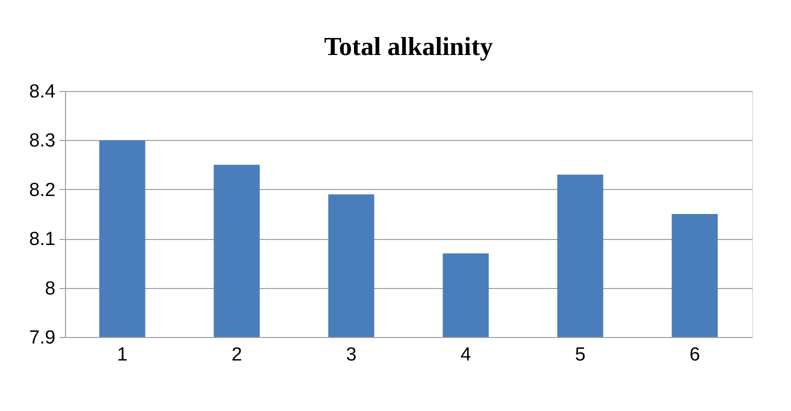 This screenshot has height=411, width=791. I want to click on x-tick-label: 3, so click(351, 355).